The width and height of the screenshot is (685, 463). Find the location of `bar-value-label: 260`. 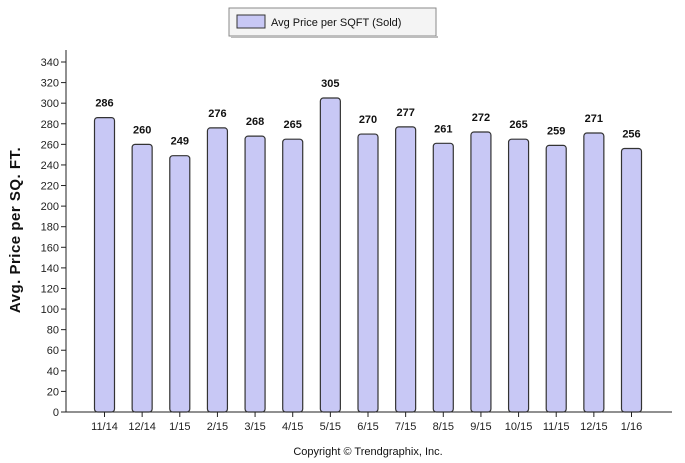

bar-value-label: 260 is located at coordinates (142, 130).